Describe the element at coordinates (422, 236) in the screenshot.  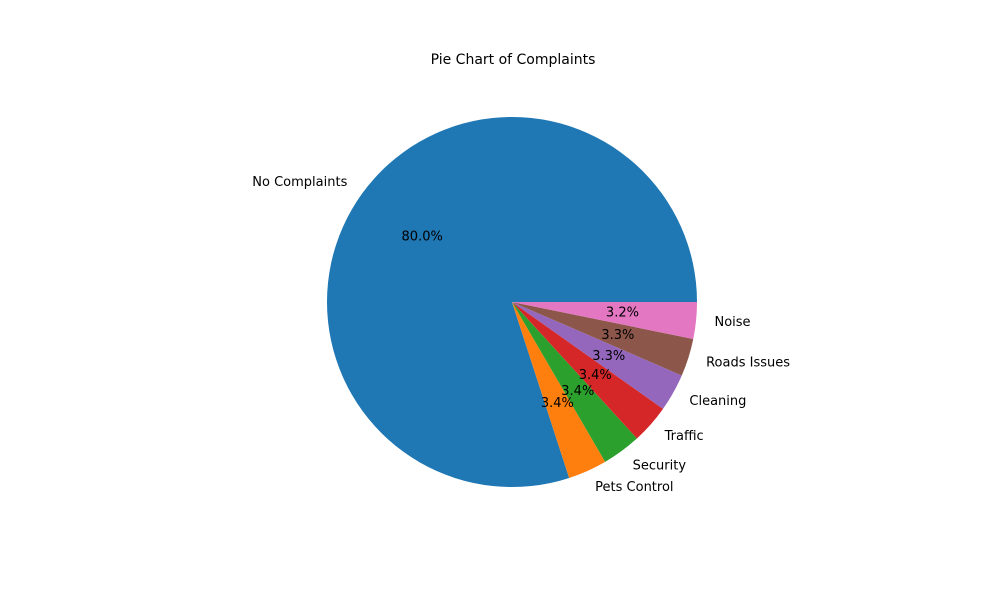
I see `pct-label-no-complaints: 80.0%` at that location.